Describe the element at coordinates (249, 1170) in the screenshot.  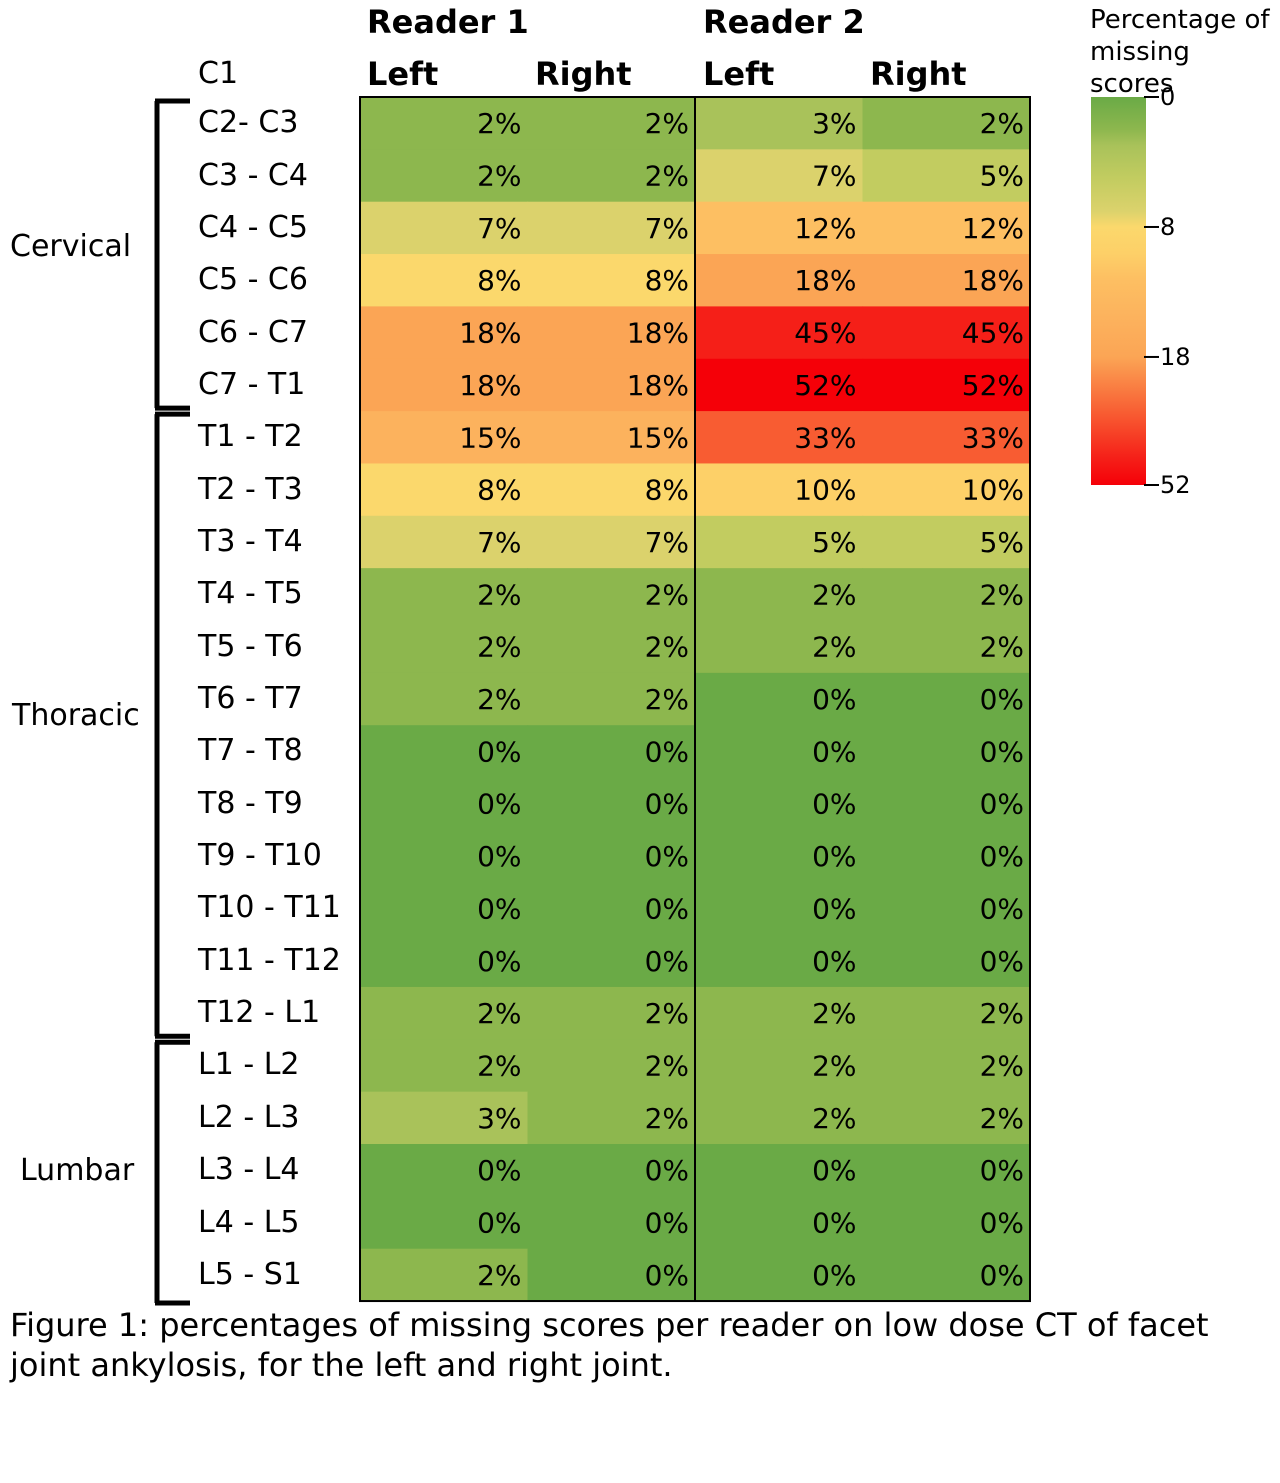
I see `row-label: L3 - L4` at that location.